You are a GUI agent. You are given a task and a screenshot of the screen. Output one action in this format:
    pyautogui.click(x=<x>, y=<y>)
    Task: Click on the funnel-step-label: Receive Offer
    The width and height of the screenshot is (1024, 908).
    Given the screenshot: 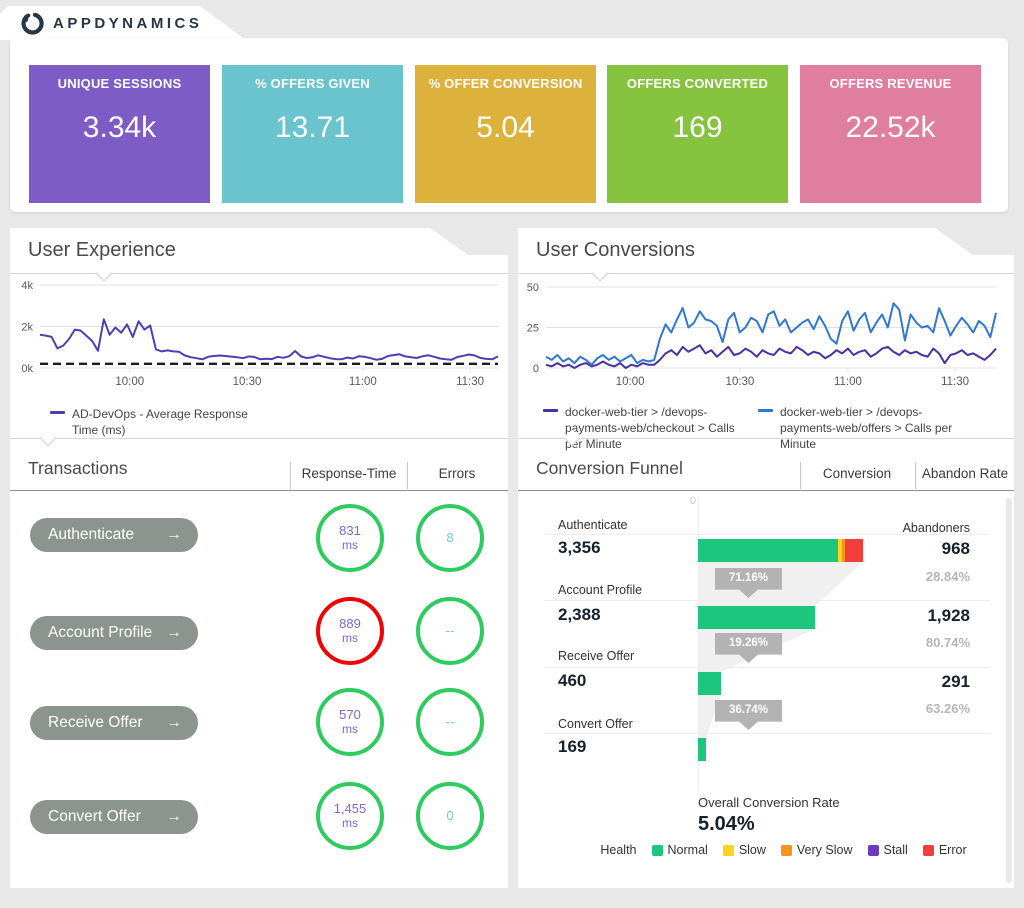 What is the action you would take?
    pyautogui.click(x=596, y=656)
    